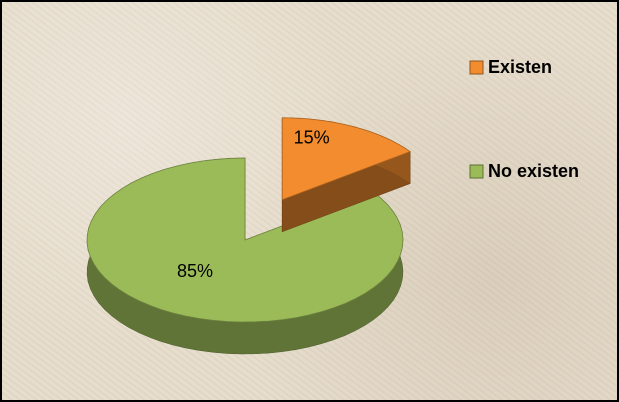 The height and width of the screenshot is (402, 619). What do you see at coordinates (520, 67) in the screenshot?
I see `legend-label: Existen` at bounding box center [520, 67].